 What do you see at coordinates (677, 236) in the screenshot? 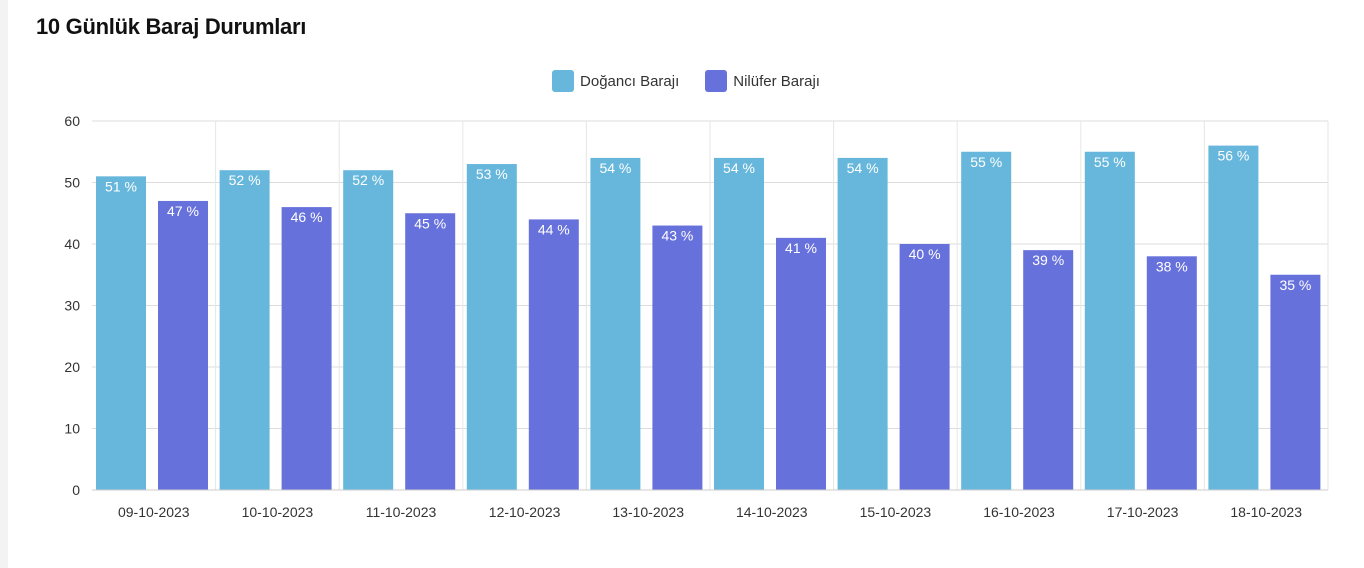
I see `bar-value-label: 43 %` at bounding box center [677, 236].